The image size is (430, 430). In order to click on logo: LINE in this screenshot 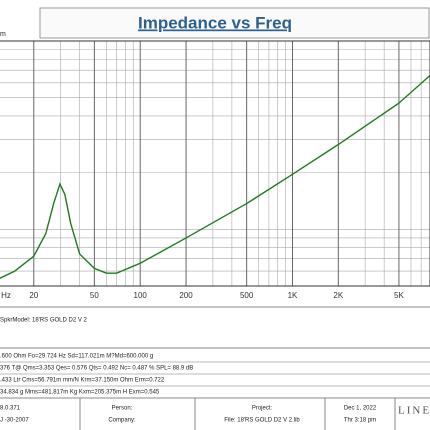, I will do `click(414, 411)`.